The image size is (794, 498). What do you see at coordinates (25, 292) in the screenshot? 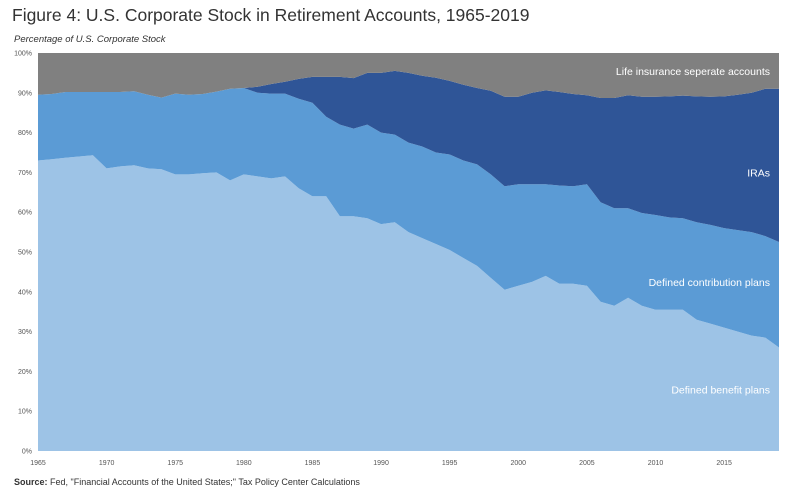
I see `y-tick-label: 40%` at bounding box center [25, 292].